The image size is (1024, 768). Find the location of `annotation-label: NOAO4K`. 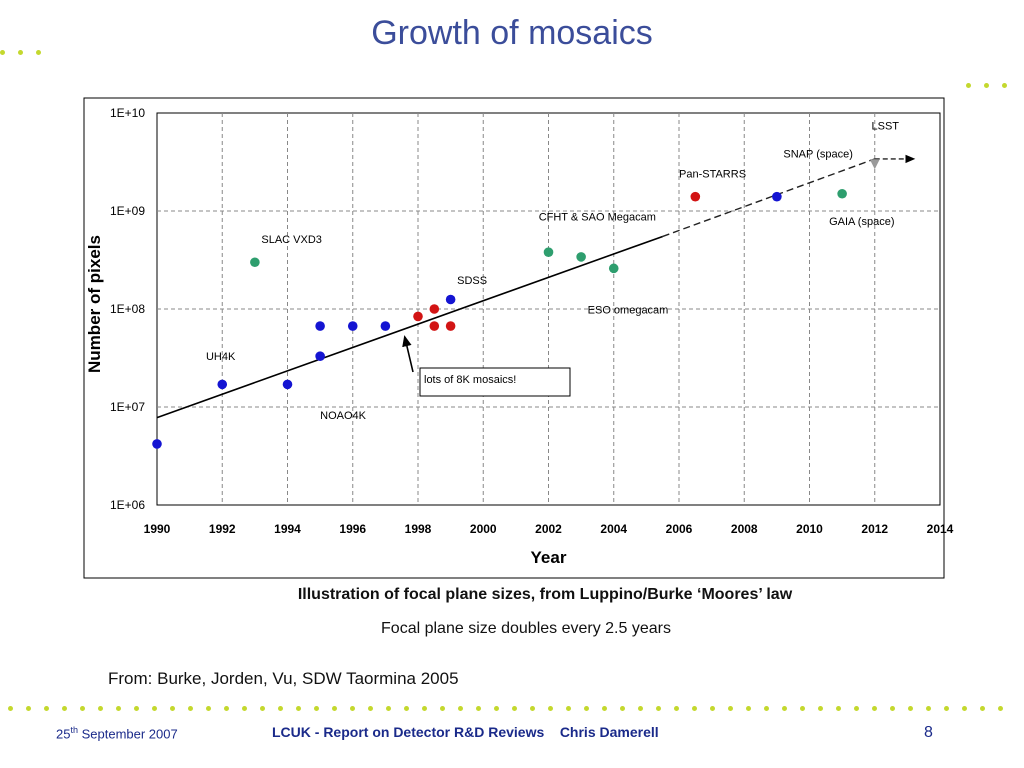

annotation-label: NOAO4K is located at coordinates (343, 416).